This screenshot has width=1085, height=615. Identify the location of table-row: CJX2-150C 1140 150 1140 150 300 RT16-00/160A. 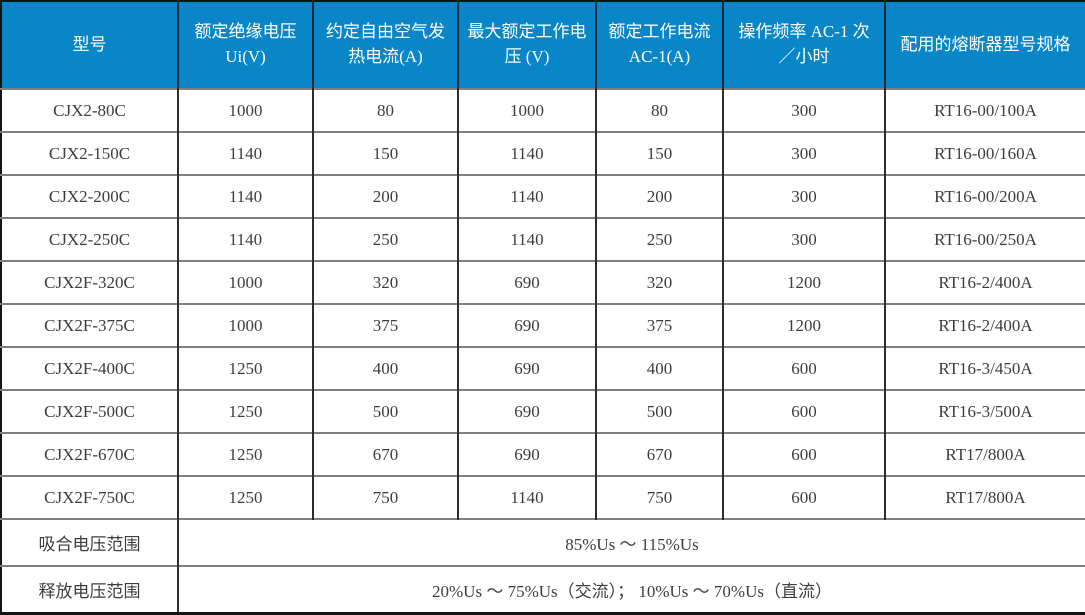
(543, 153).